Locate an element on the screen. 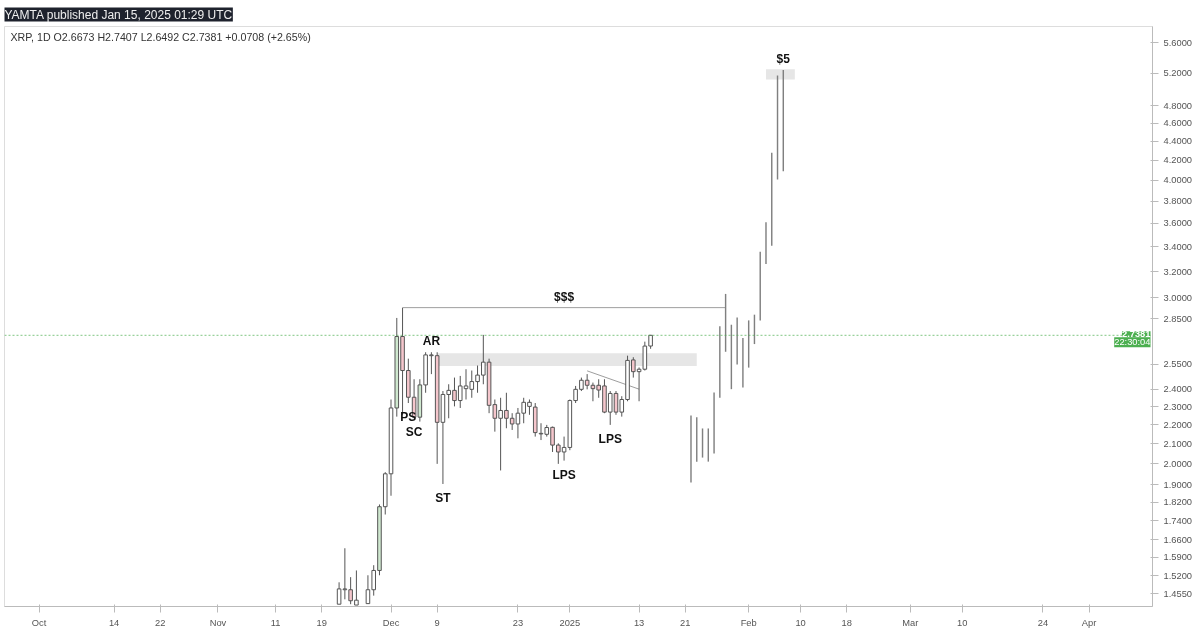 The image size is (1200, 635). y-tick-label: 1.8200 is located at coordinates (1178, 502).